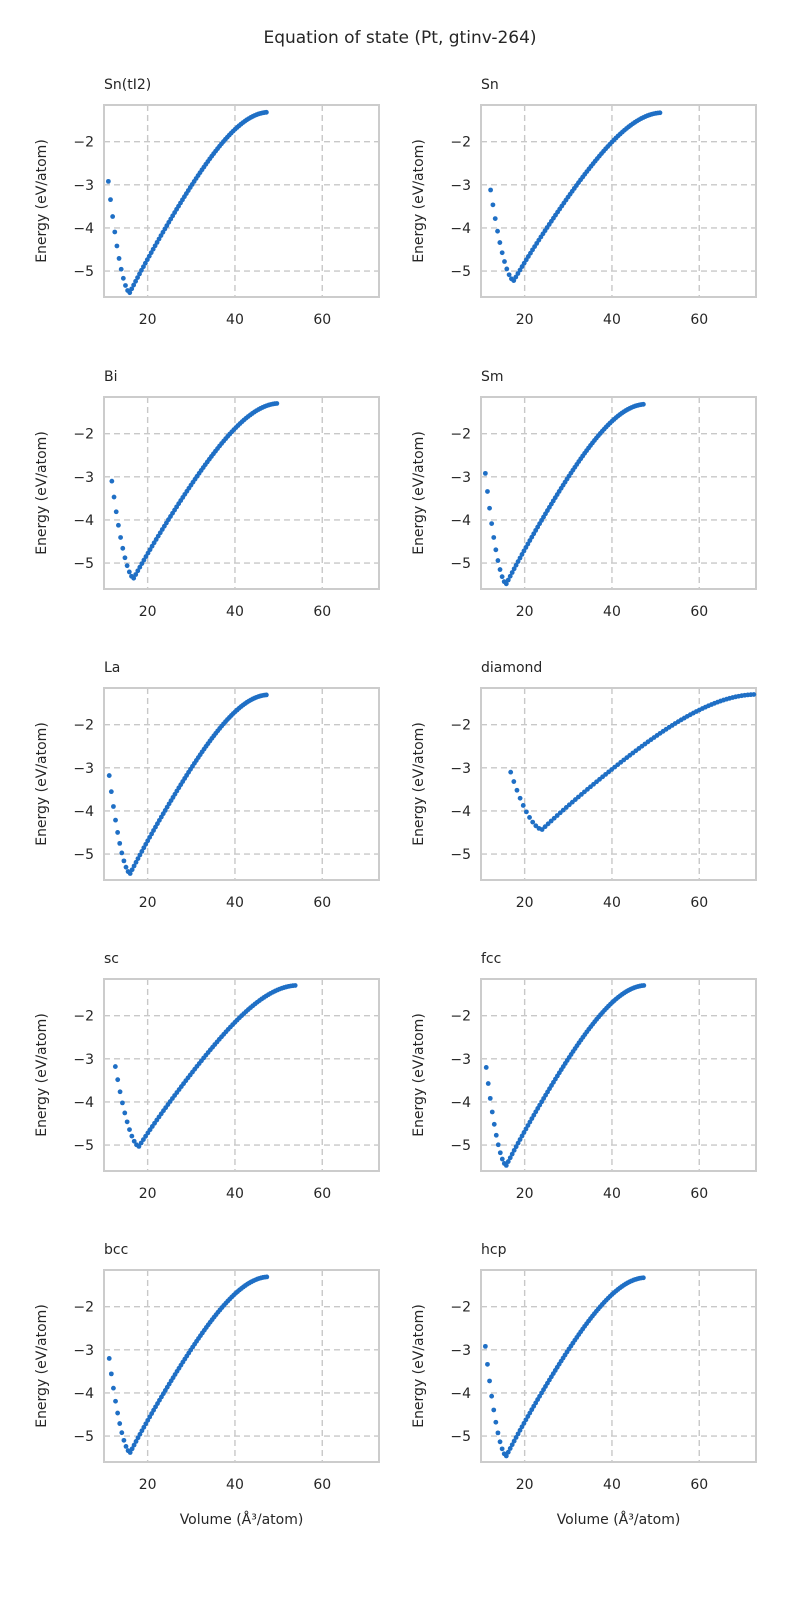 This screenshot has height=1600, width=800. I want to click on panel-fcc: 20 40 60 −2 −3 −4 −5 fcc Energy (eV/atom), so click(584, 1076).